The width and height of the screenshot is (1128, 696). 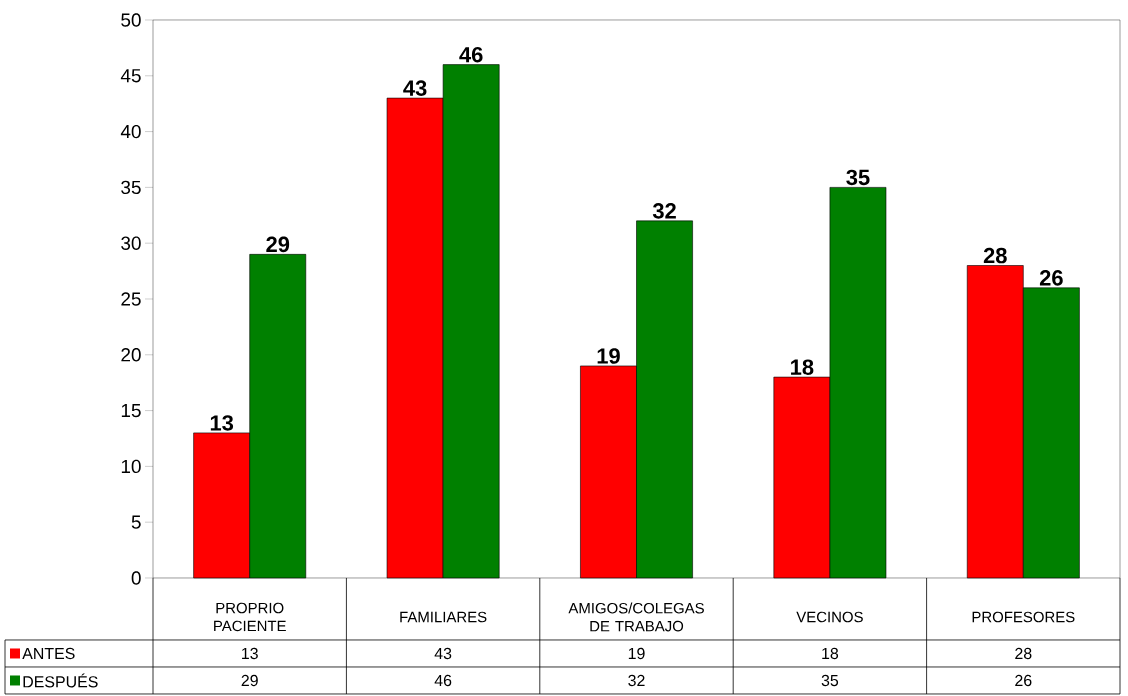 I want to click on y-tick-label: 35, so click(x=131, y=187).